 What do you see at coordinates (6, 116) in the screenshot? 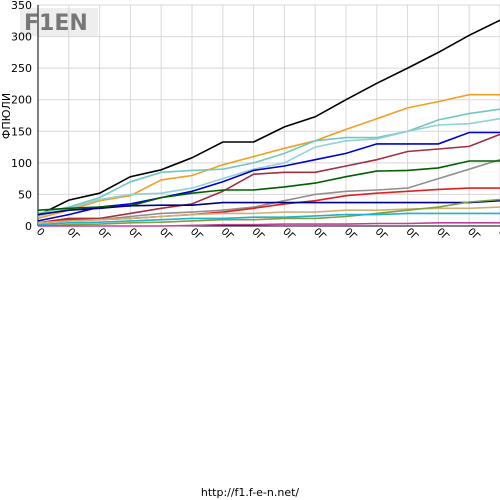
I see `y-axis-label: ФПЮЛИ` at bounding box center [6, 116].